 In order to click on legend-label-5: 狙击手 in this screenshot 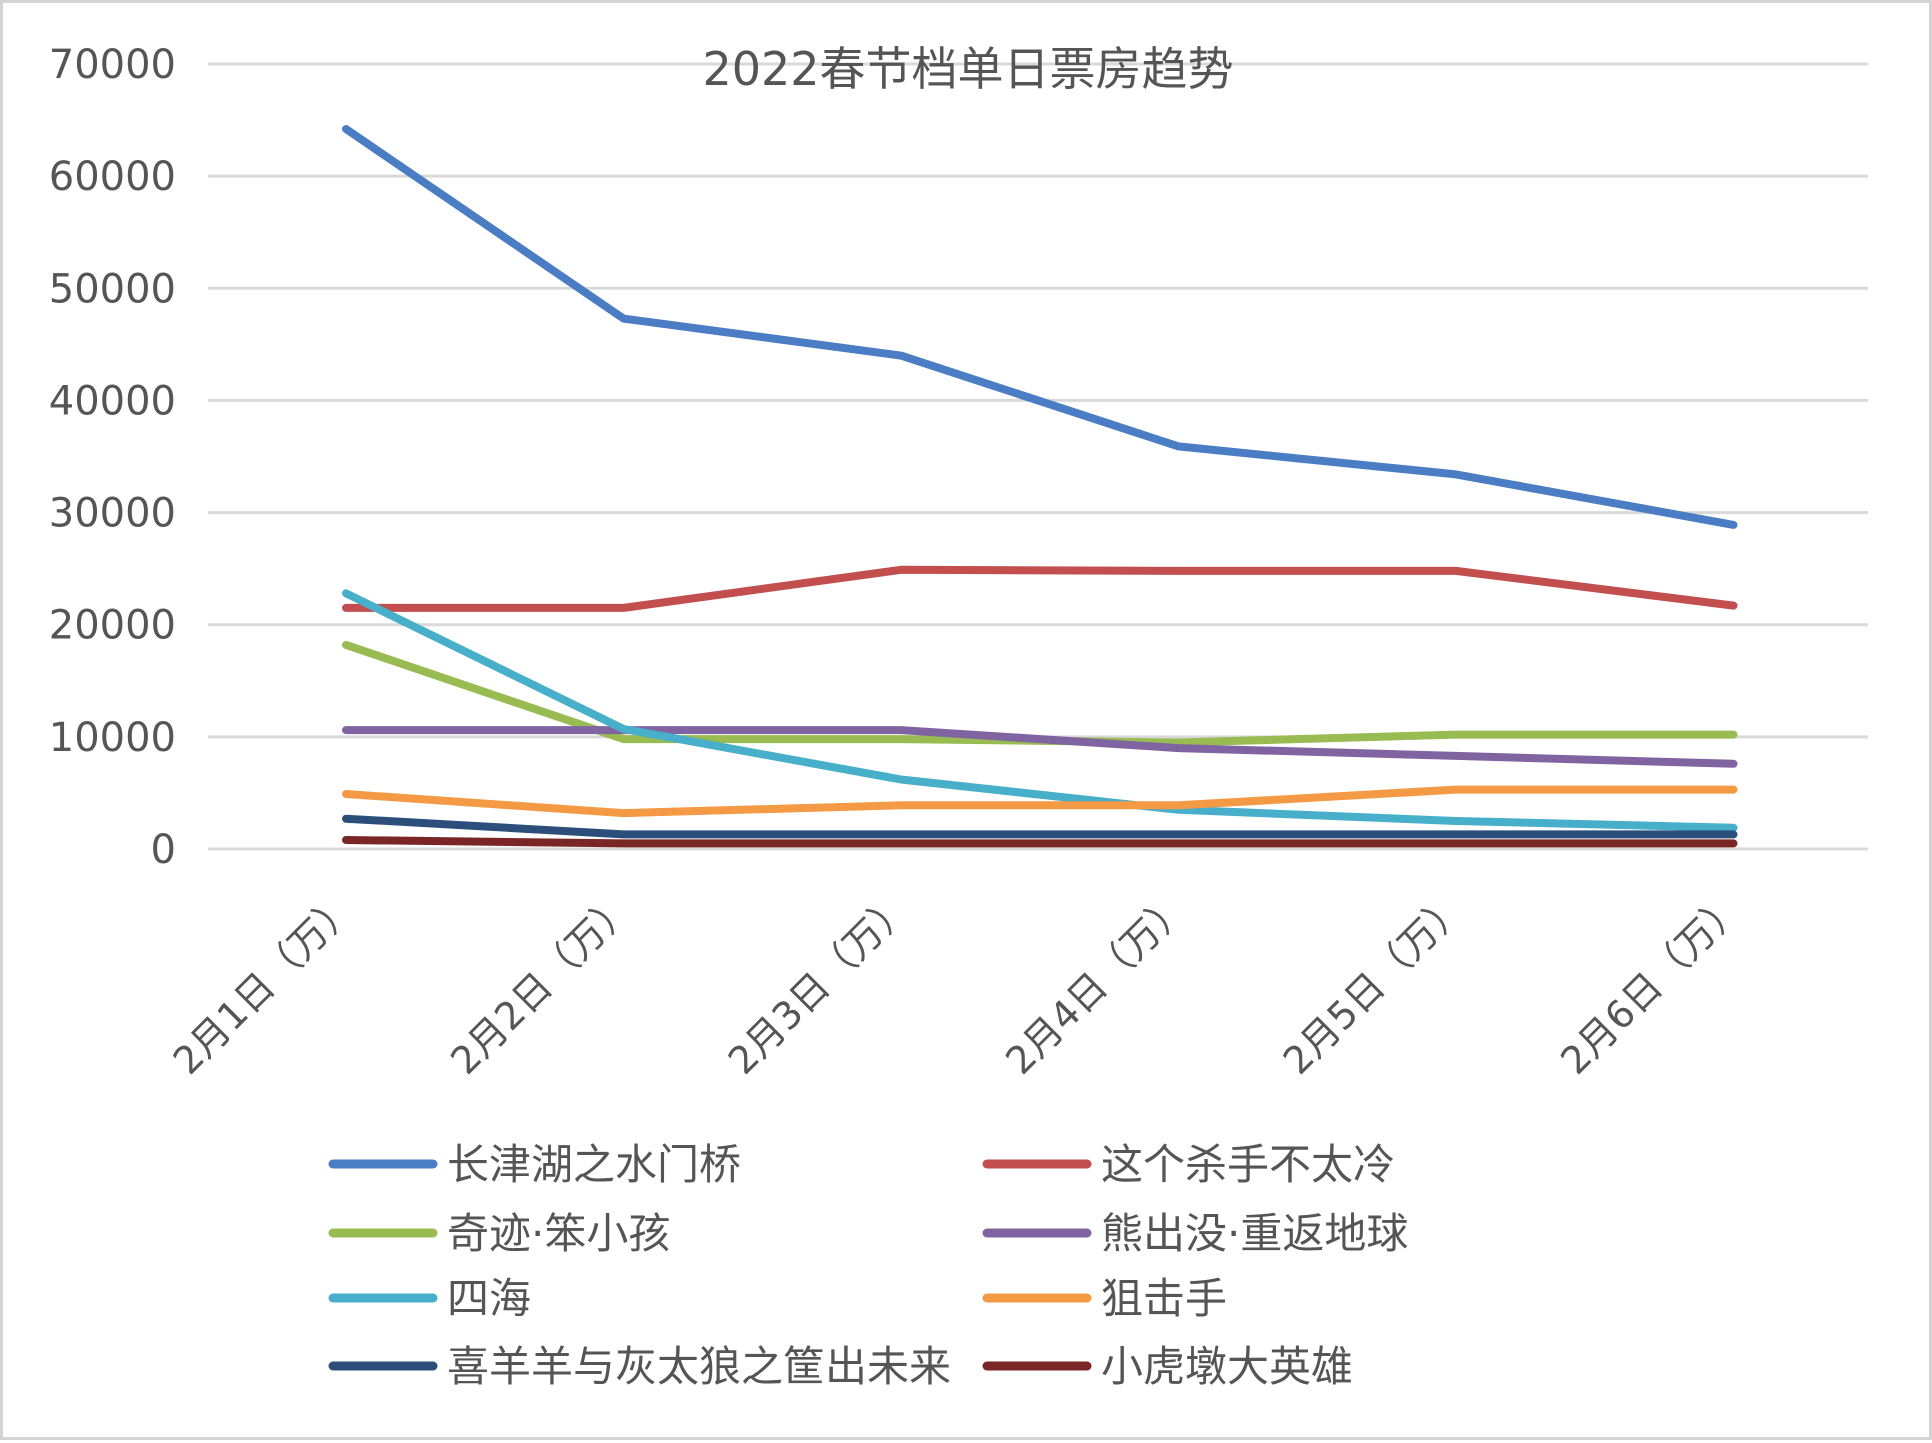, I will do `click(1164, 1298)`.